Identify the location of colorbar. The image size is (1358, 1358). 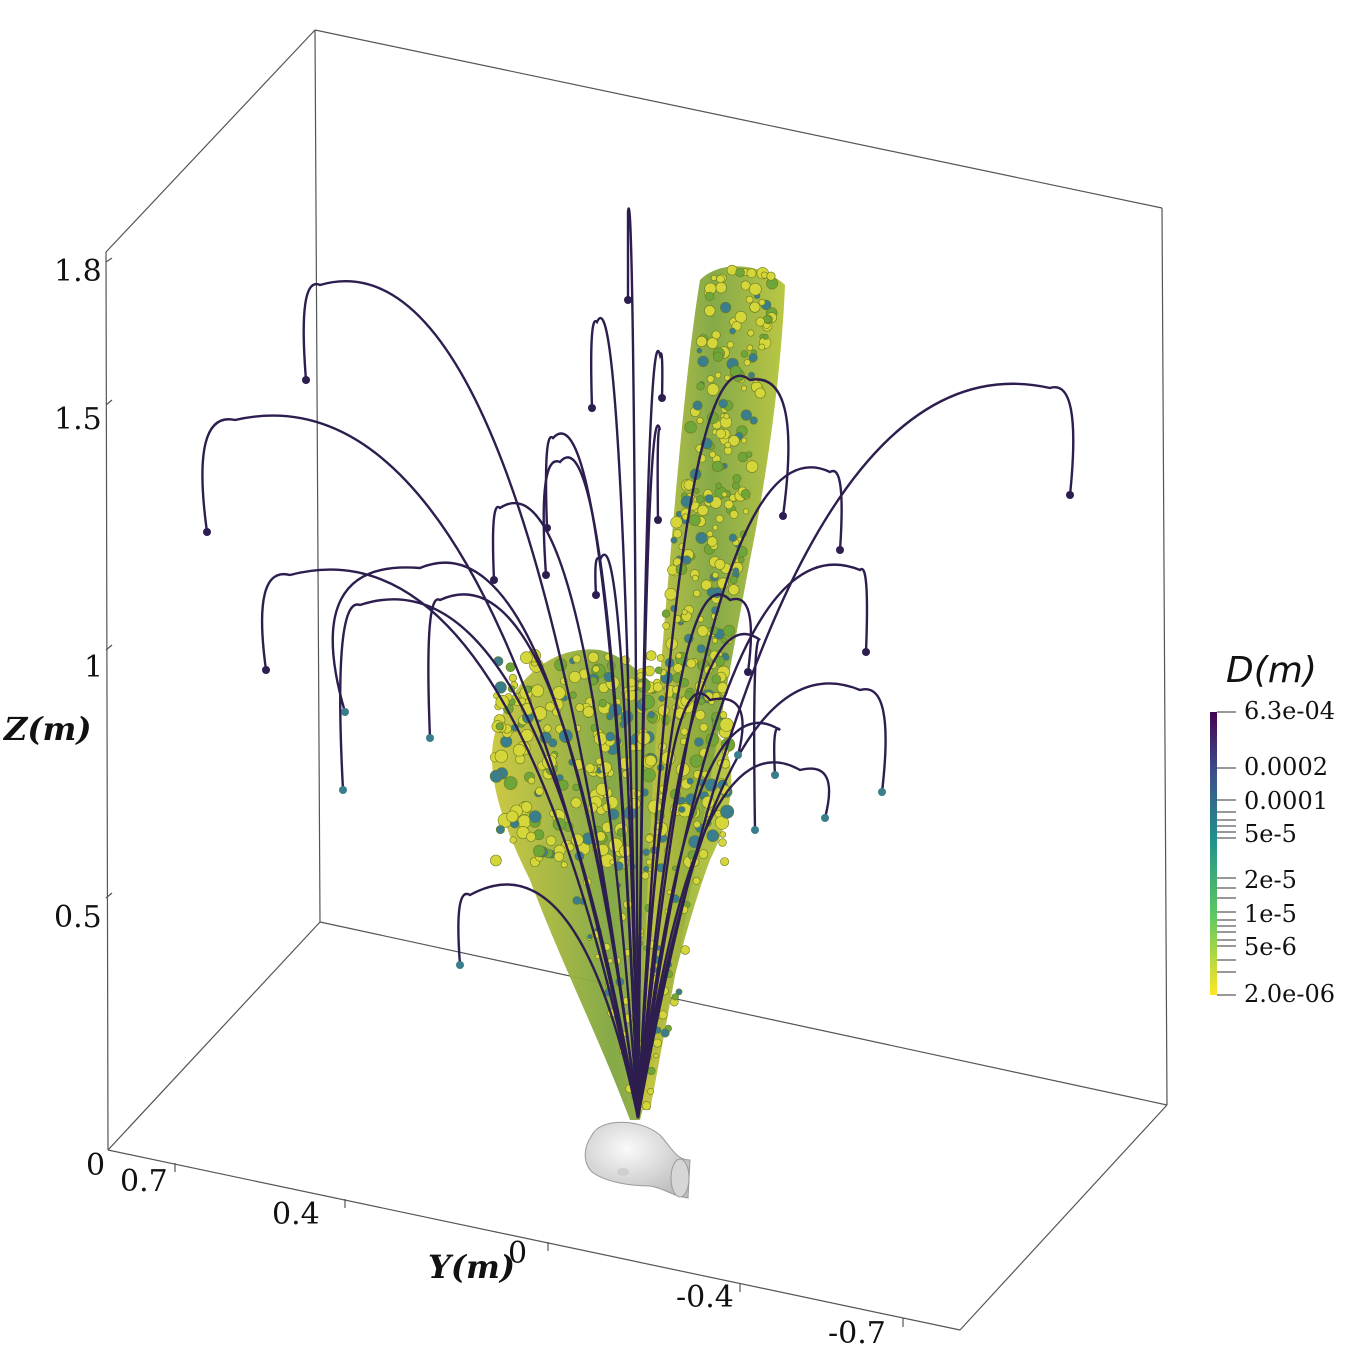
(1223, 853).